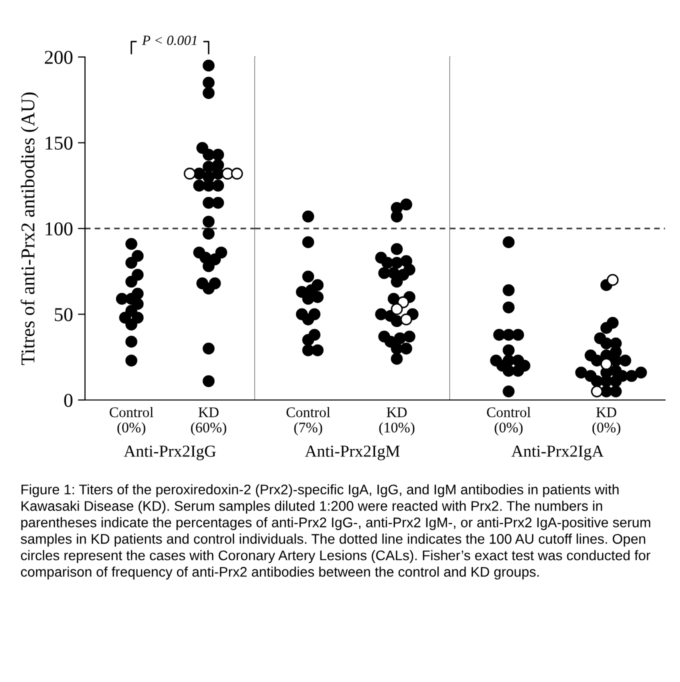 The height and width of the screenshot is (682, 680). I want to click on y-tick-label: 0, so click(68, 400).